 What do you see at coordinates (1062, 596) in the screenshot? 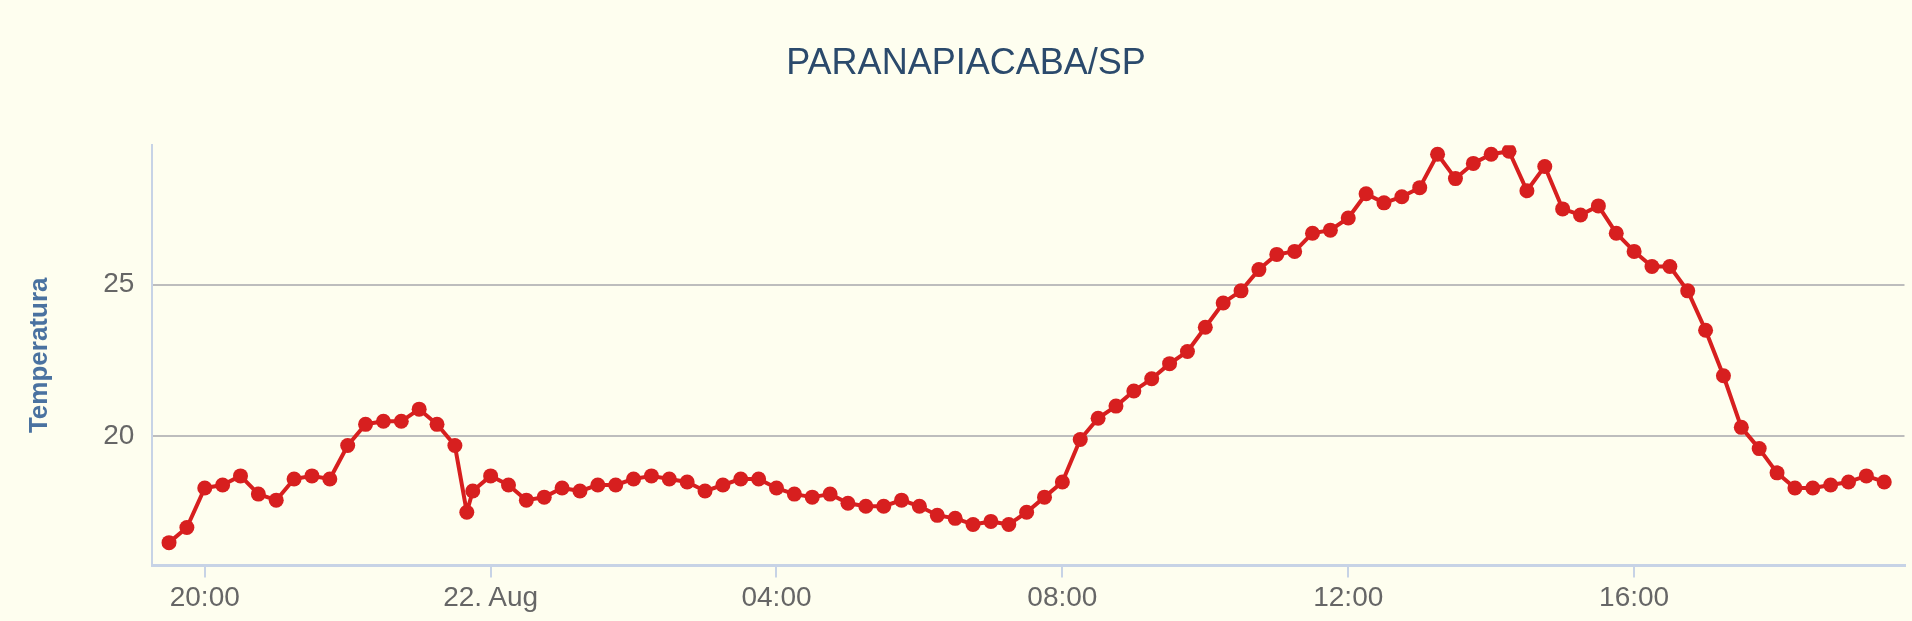
I see `x-tick-label: 08:00` at bounding box center [1062, 596].